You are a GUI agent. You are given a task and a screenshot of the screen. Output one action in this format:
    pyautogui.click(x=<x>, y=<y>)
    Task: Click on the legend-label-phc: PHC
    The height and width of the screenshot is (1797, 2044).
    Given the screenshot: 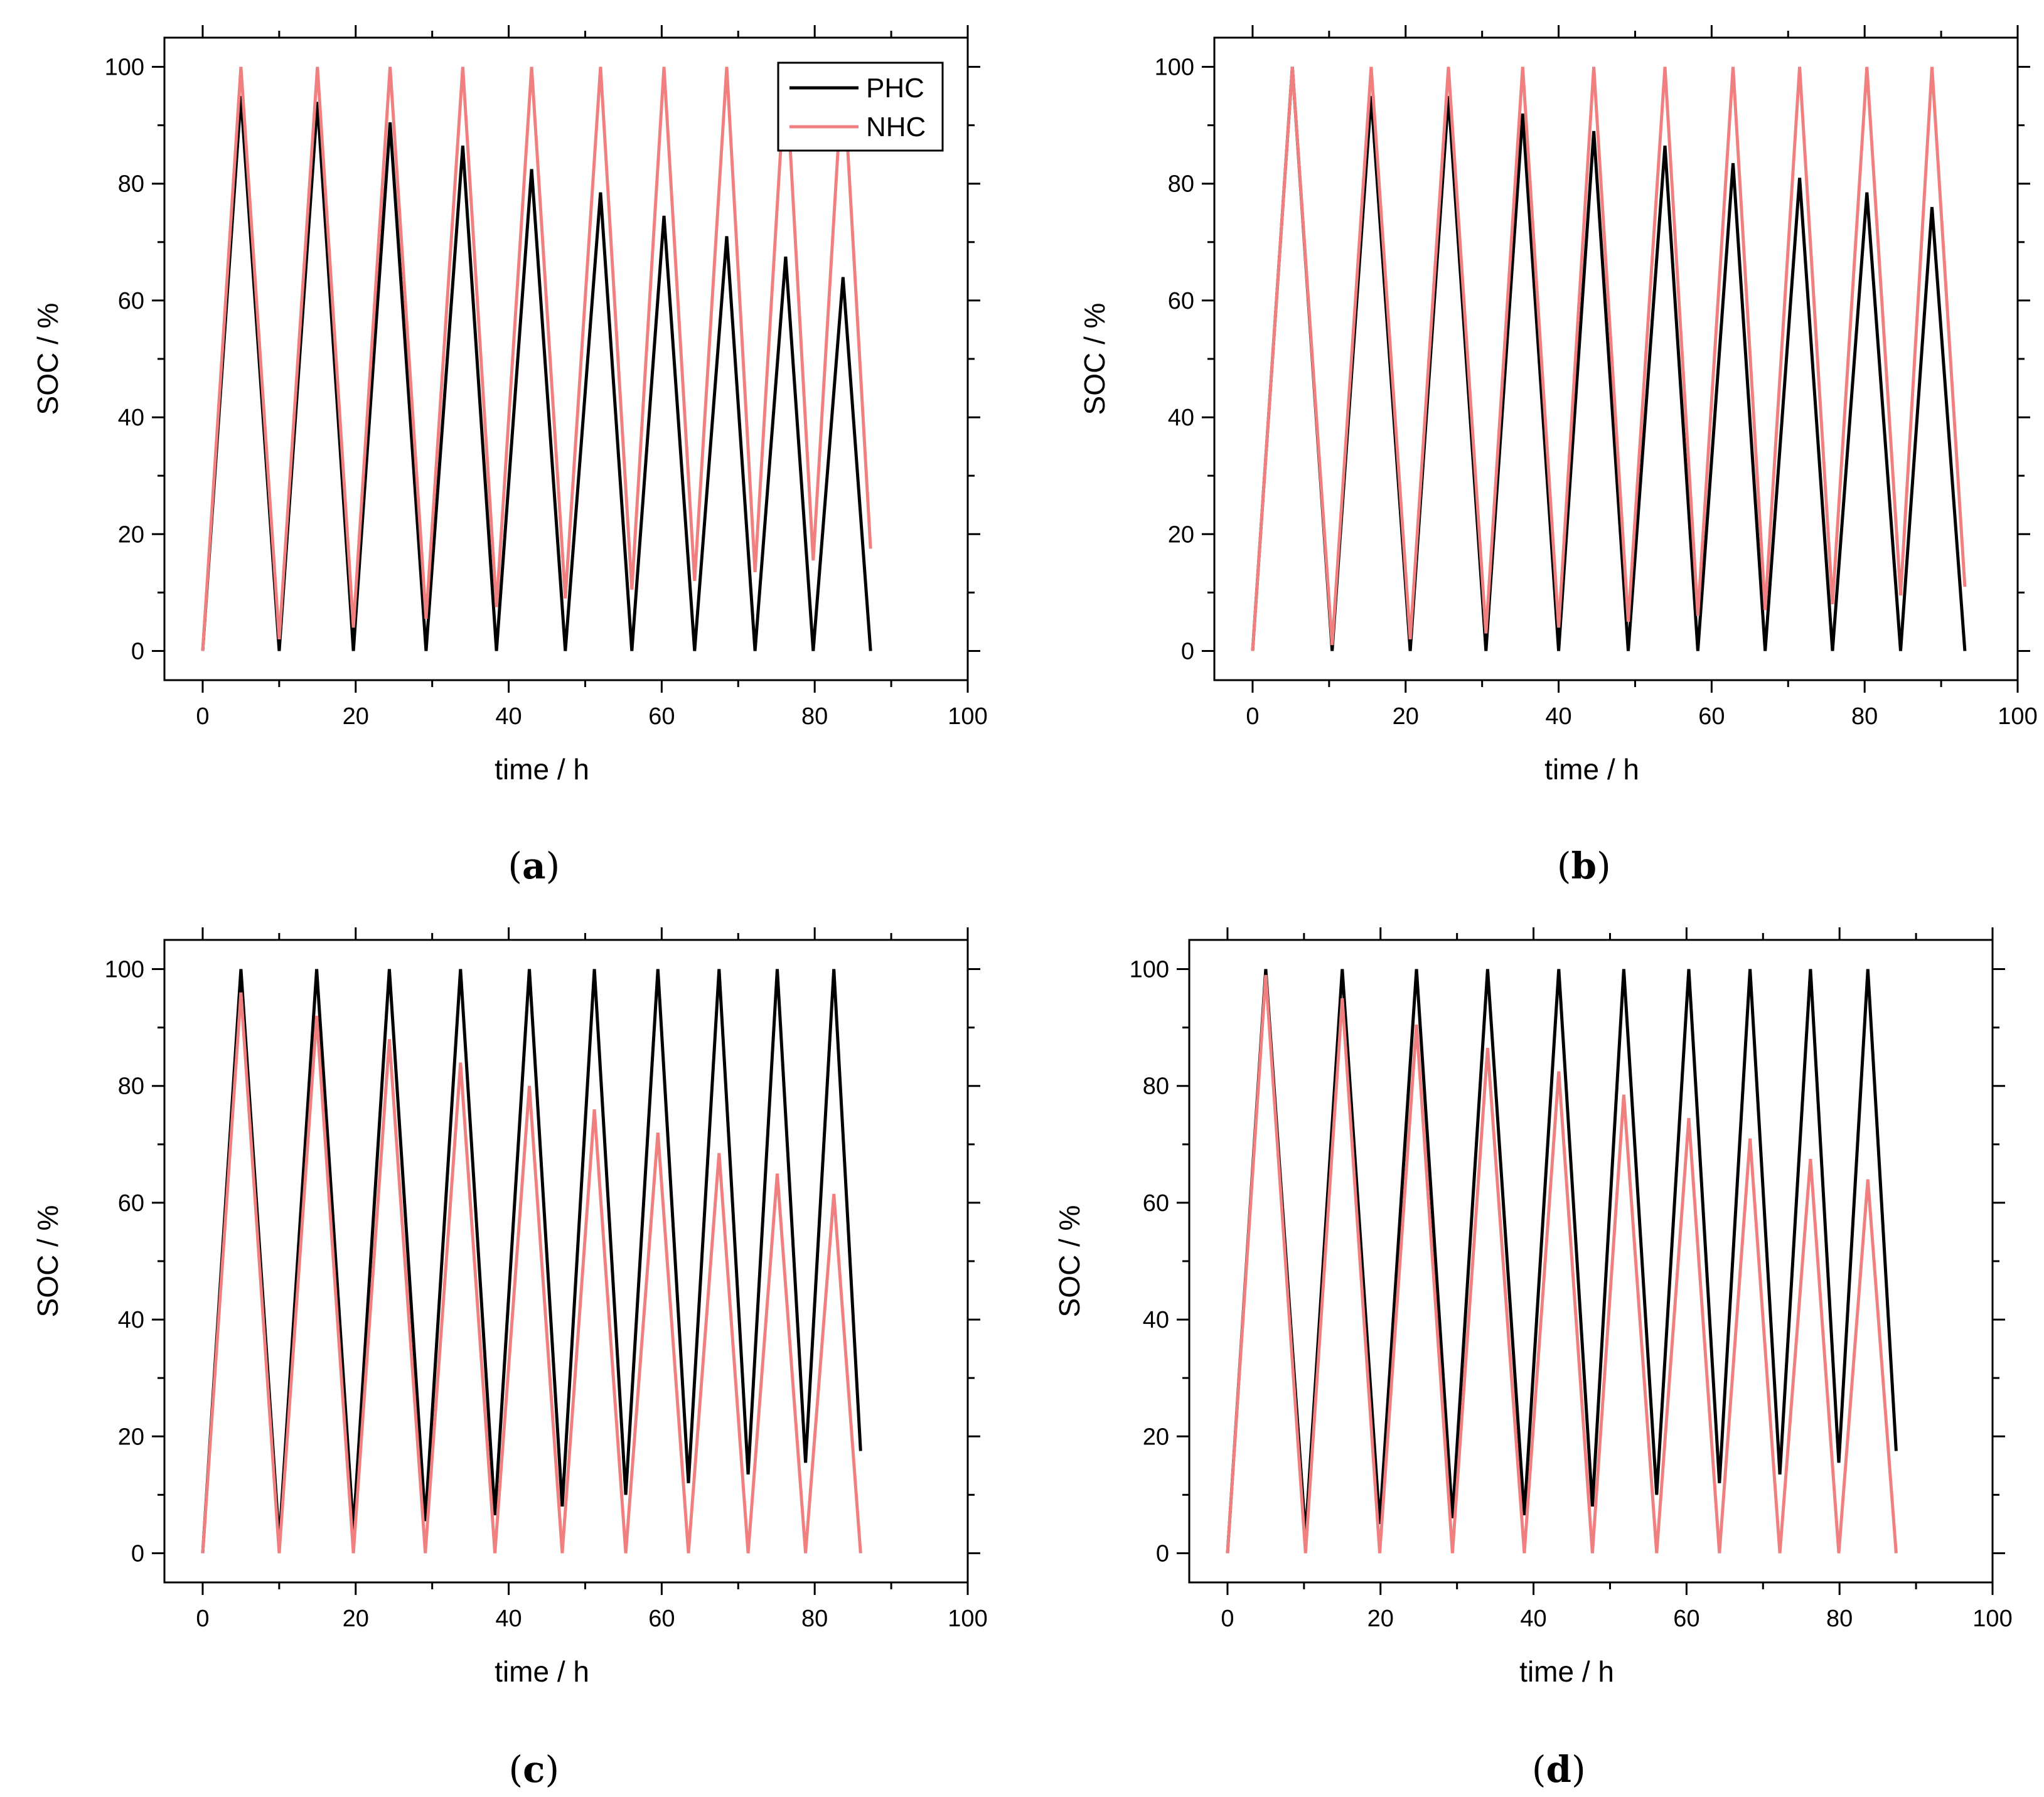 What is the action you would take?
    pyautogui.click(x=895, y=88)
    